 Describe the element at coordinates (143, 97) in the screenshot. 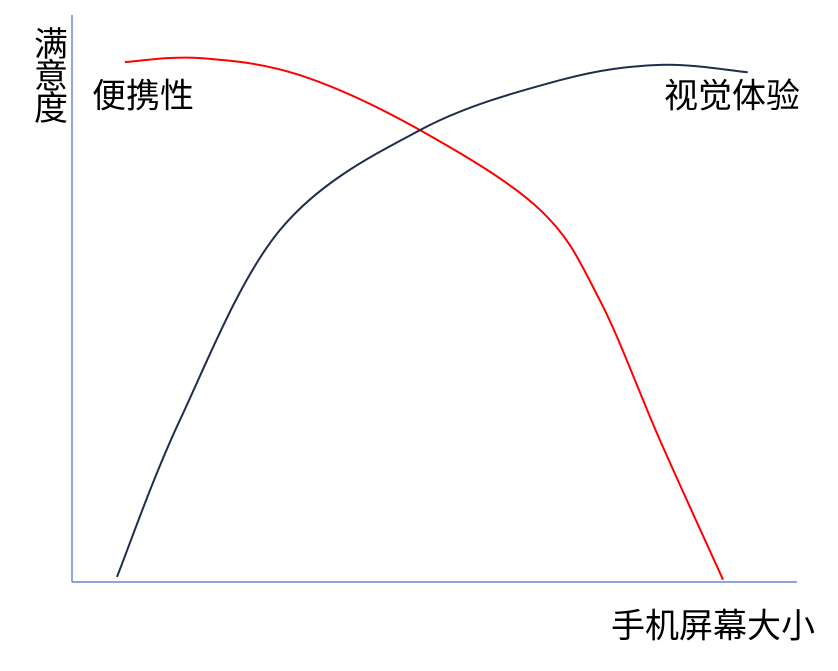

I see `series-label: 便携性` at that location.